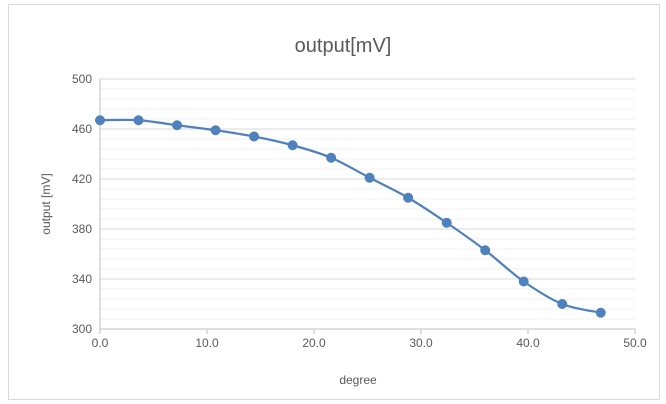  I want to click on x-tick-labels: 0.0 10.0 20.0 30.0 40.0 50.0, so click(369, 343).